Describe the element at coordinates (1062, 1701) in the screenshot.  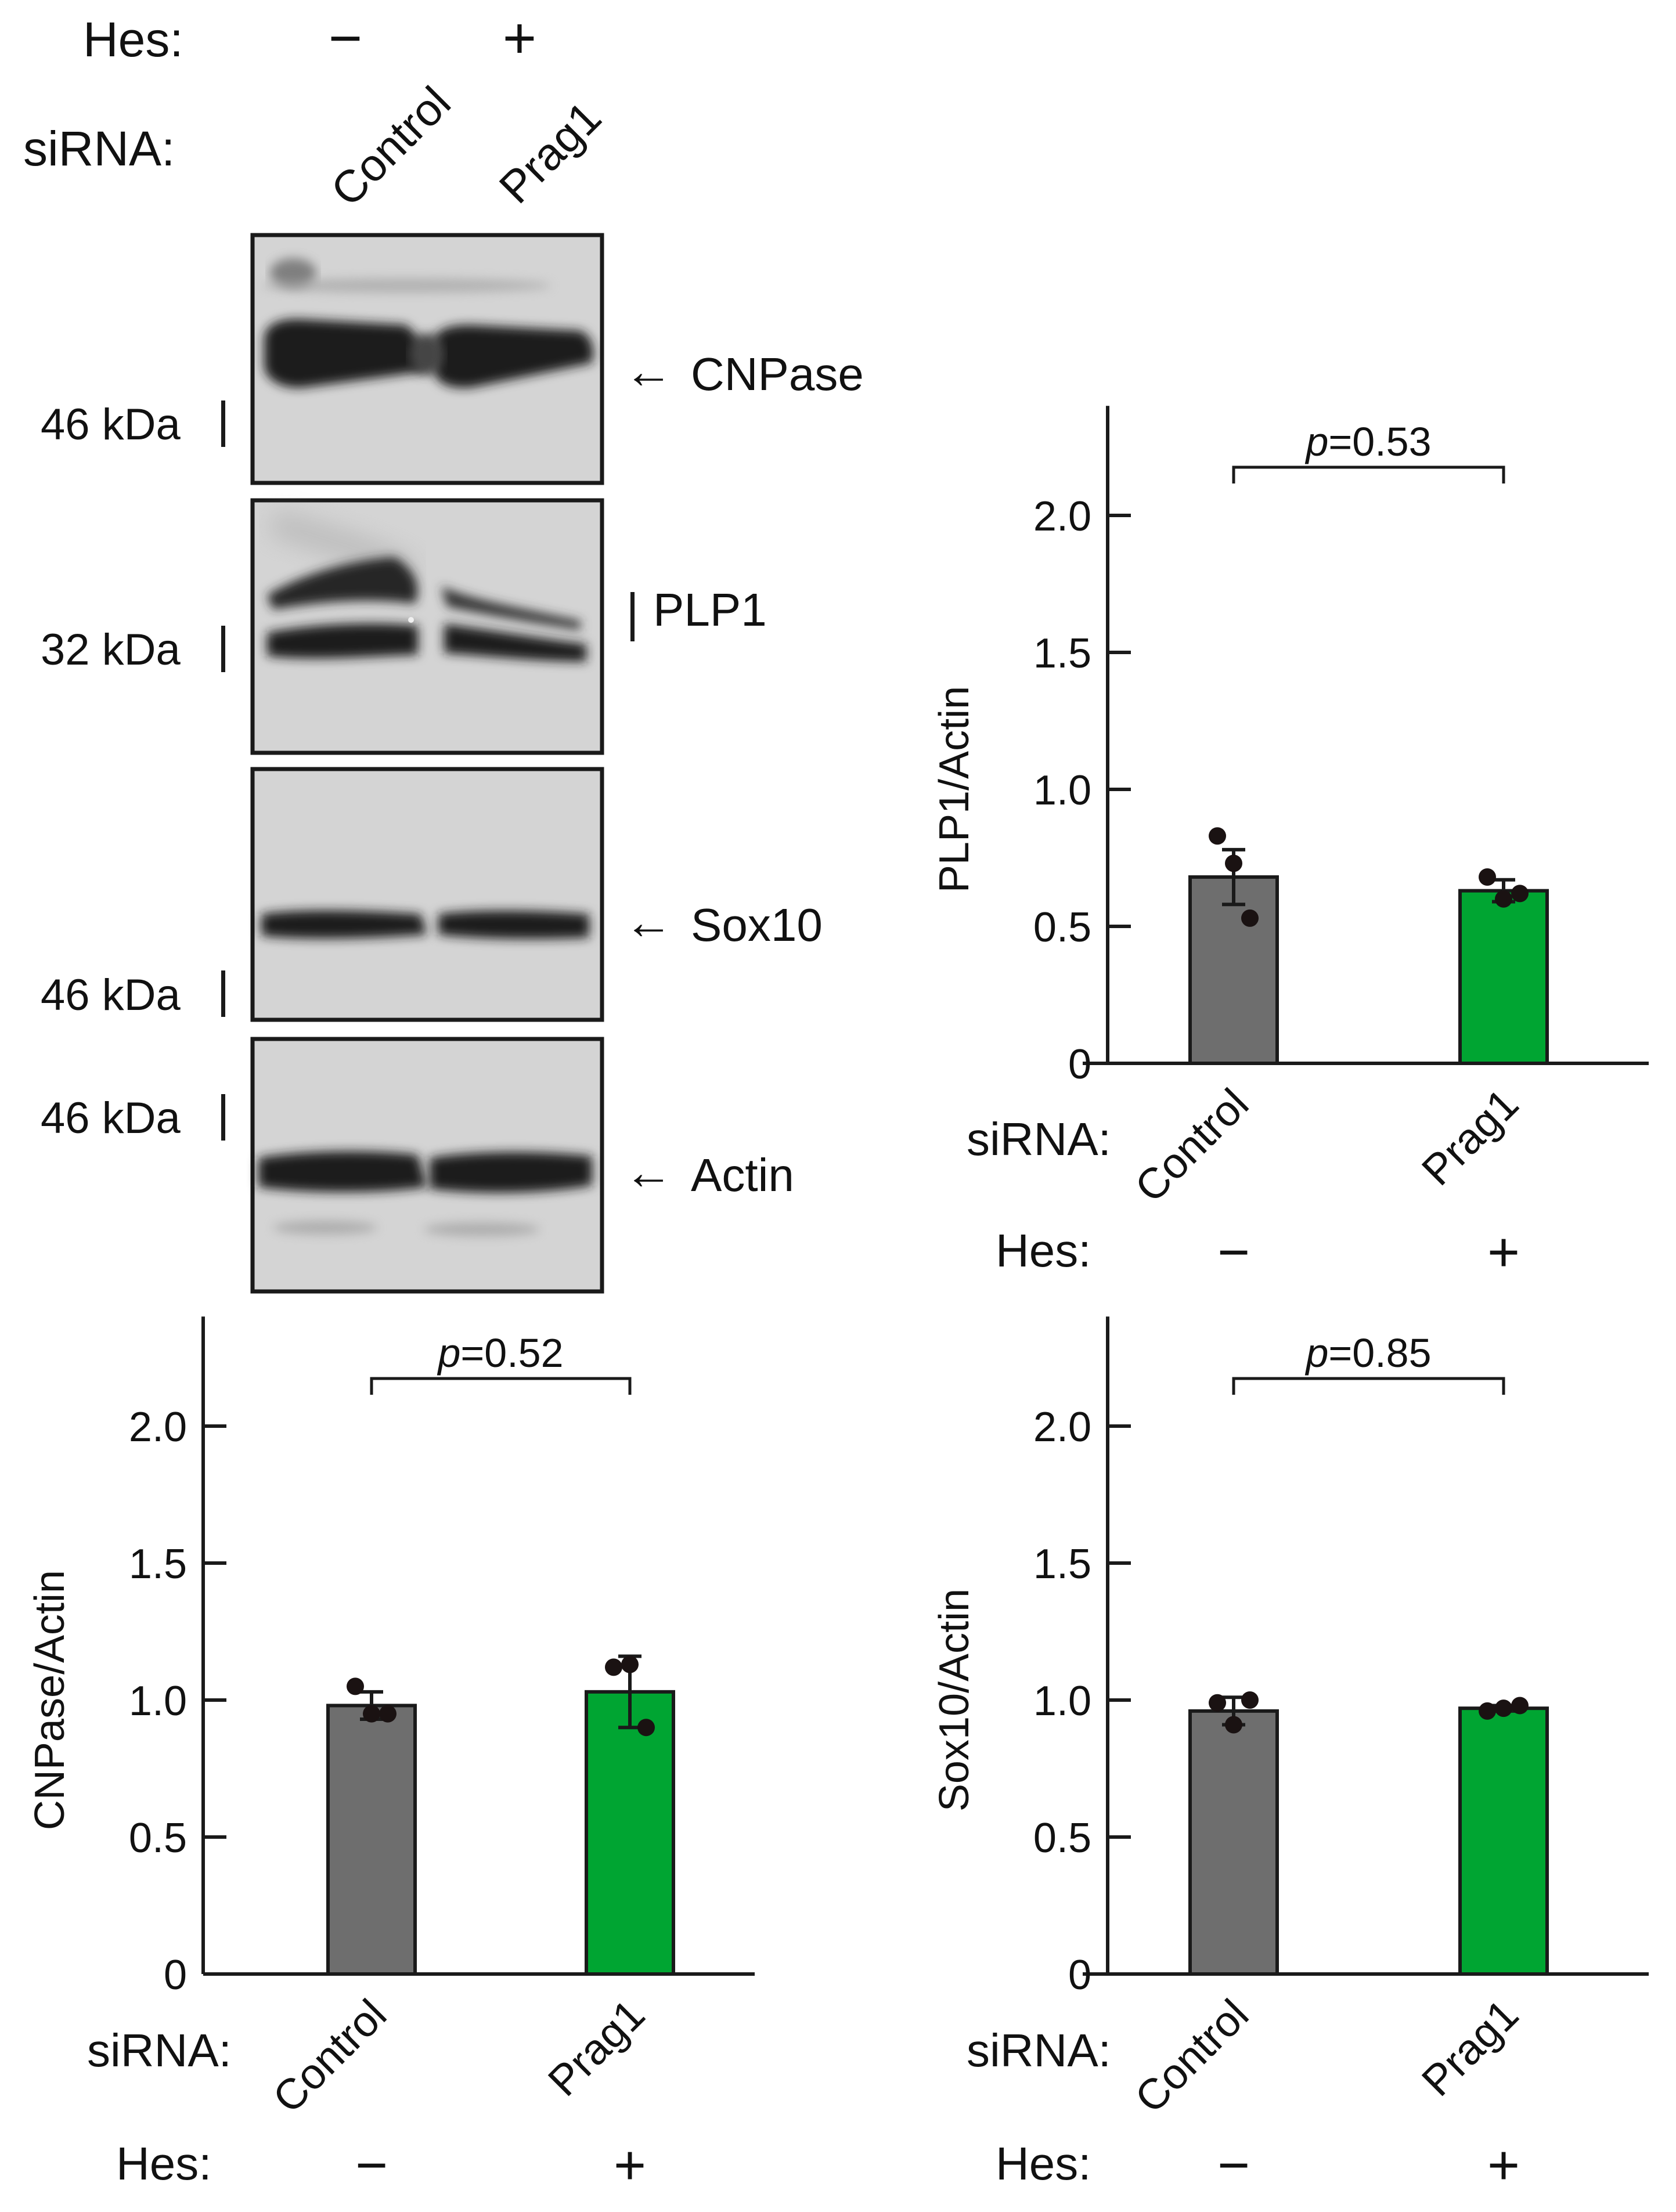
I see `sox10-ytick-label: 1.0` at that location.